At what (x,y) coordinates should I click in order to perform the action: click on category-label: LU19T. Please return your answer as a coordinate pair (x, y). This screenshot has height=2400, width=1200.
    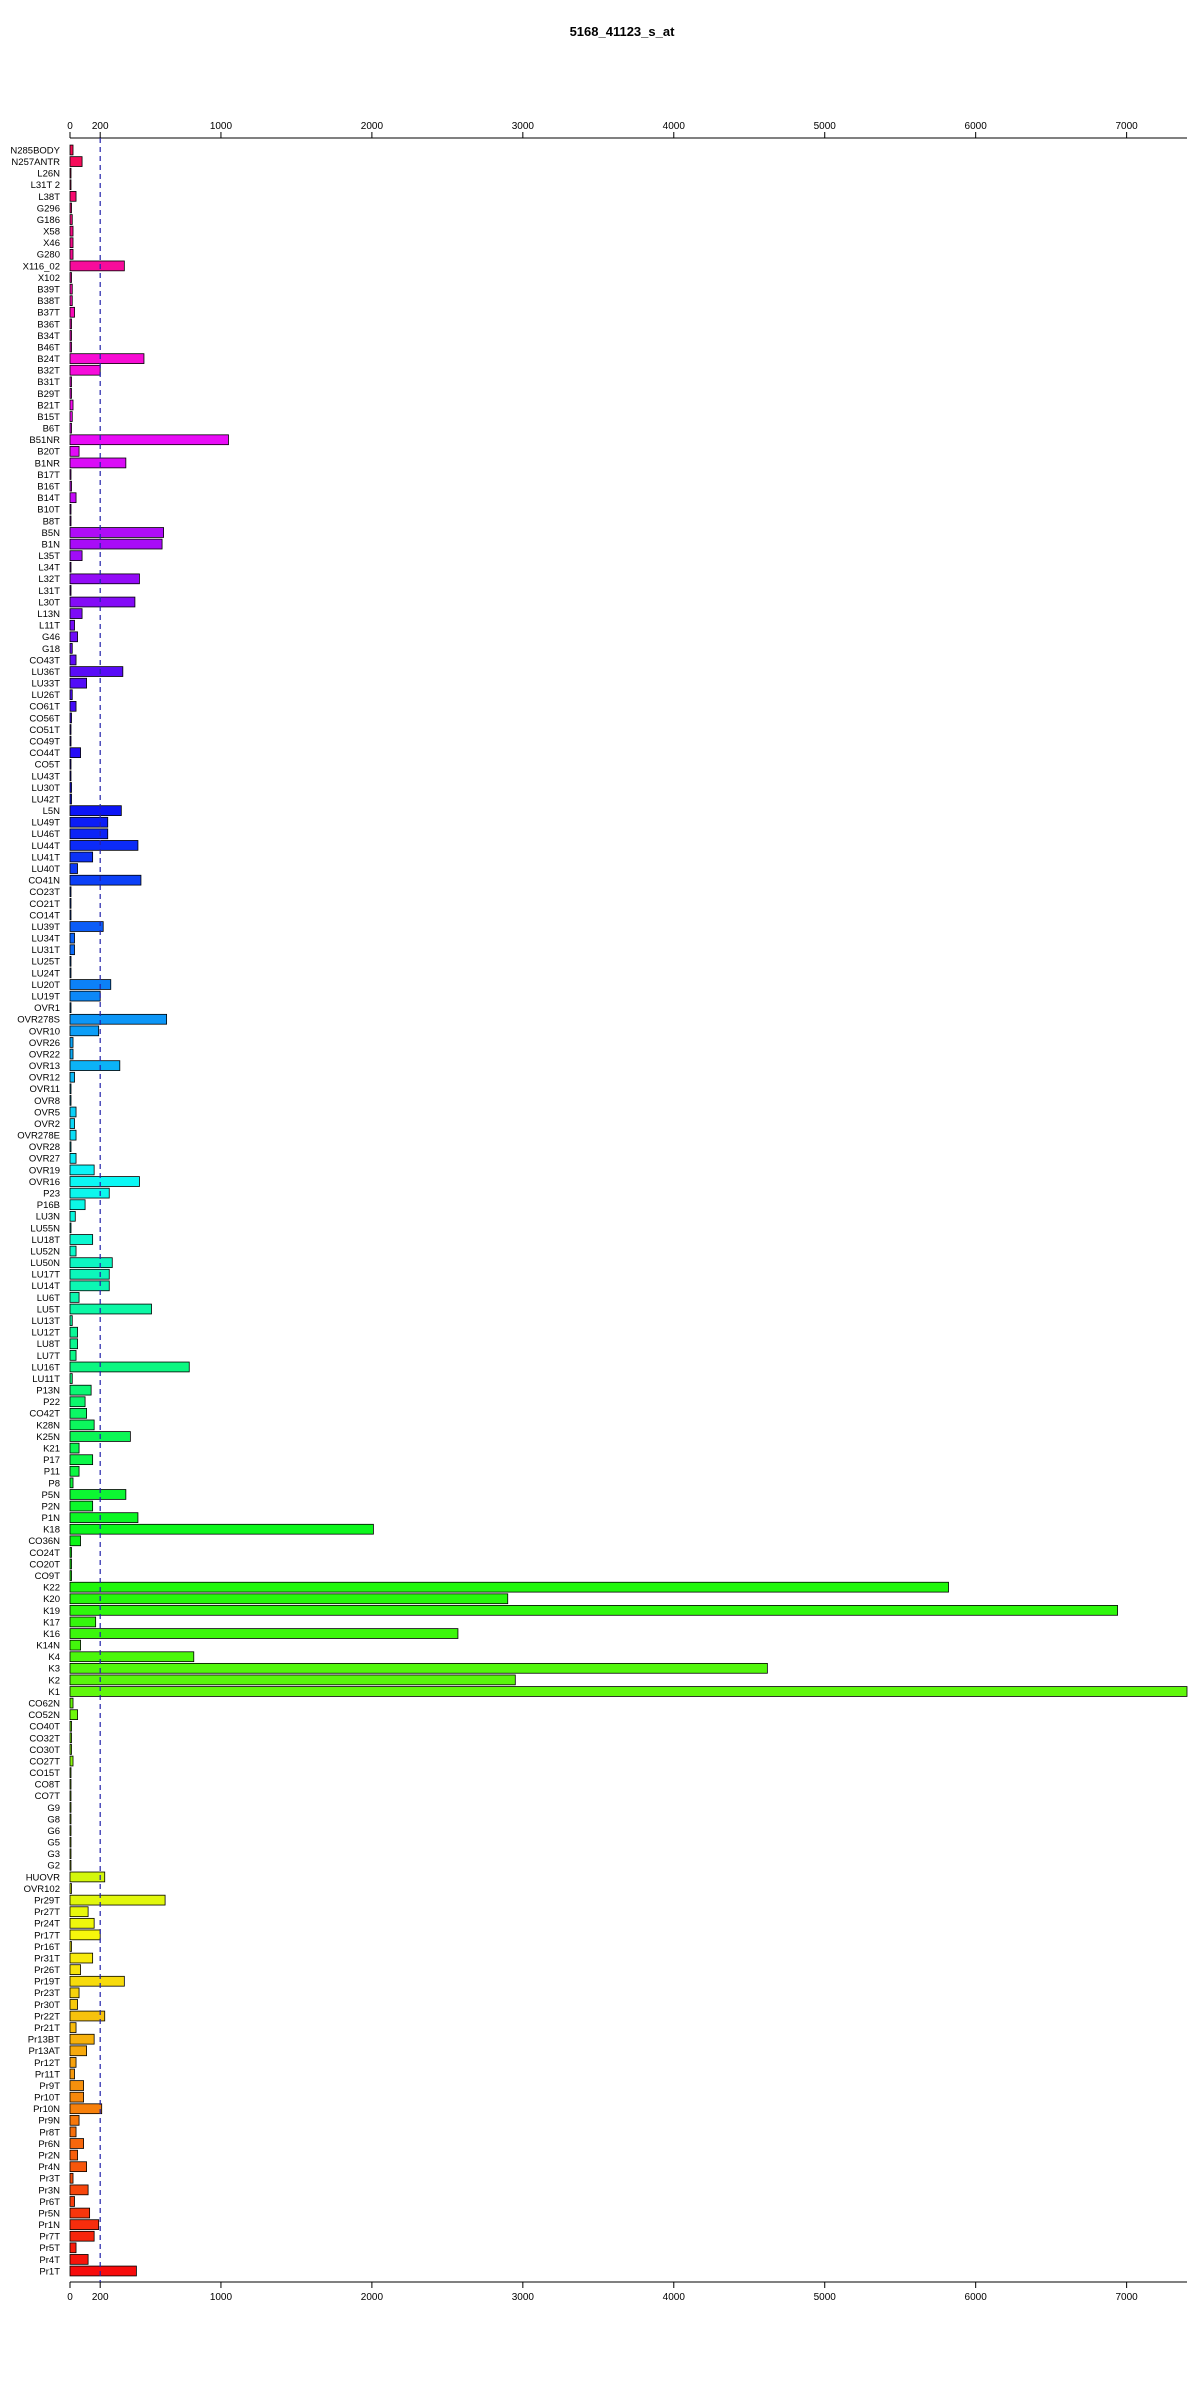
    Looking at the image, I should click on (45, 996).